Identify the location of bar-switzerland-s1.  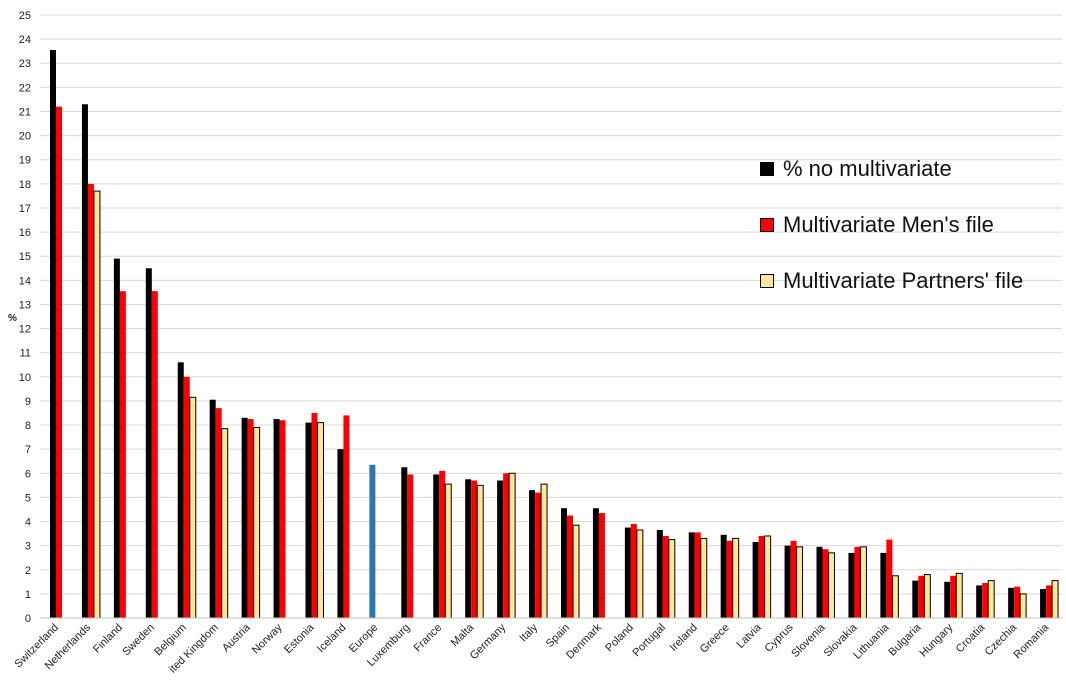
(59, 362).